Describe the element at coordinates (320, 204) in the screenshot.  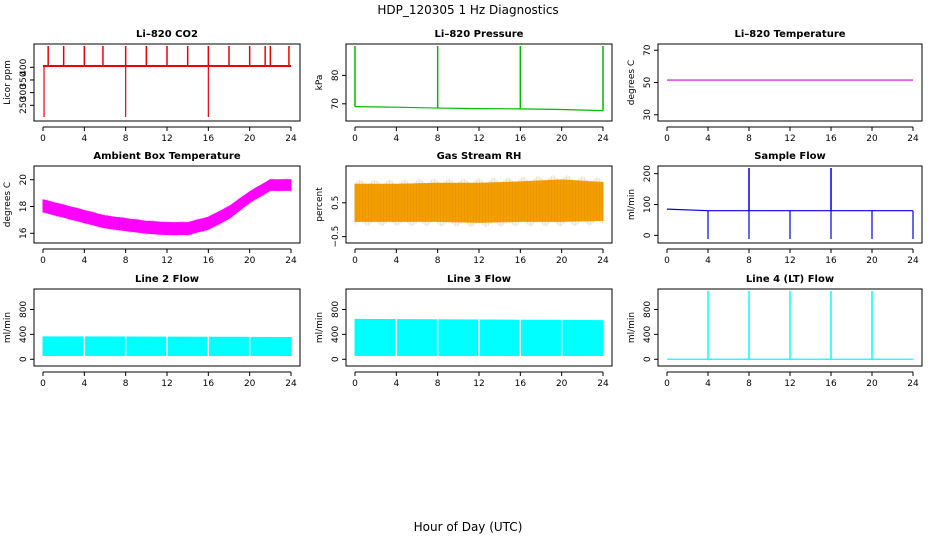
I see `y-axis-label: percent` at that location.